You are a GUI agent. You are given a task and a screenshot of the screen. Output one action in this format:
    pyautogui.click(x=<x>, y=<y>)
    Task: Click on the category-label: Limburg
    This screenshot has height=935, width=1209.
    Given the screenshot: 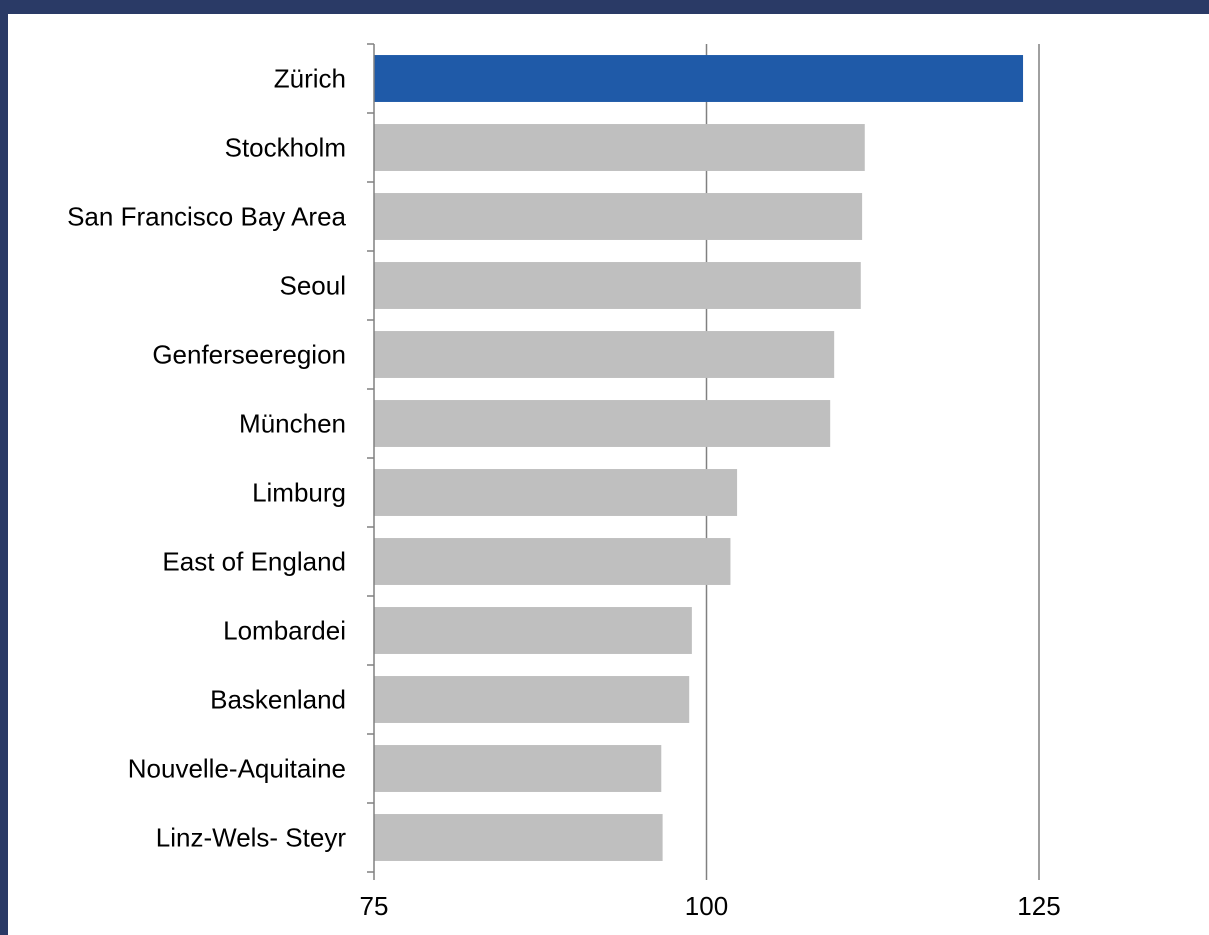 What is the action you would take?
    pyautogui.click(x=299, y=493)
    